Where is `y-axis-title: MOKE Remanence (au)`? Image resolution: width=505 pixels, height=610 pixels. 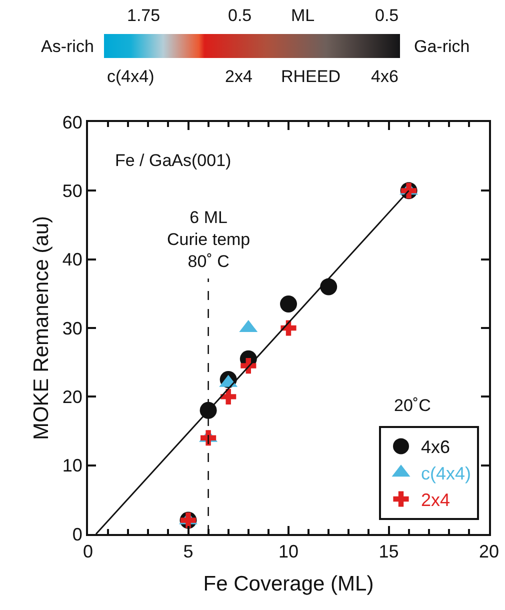 y-axis-title: MOKE Remanence (au) is located at coordinates (42, 328).